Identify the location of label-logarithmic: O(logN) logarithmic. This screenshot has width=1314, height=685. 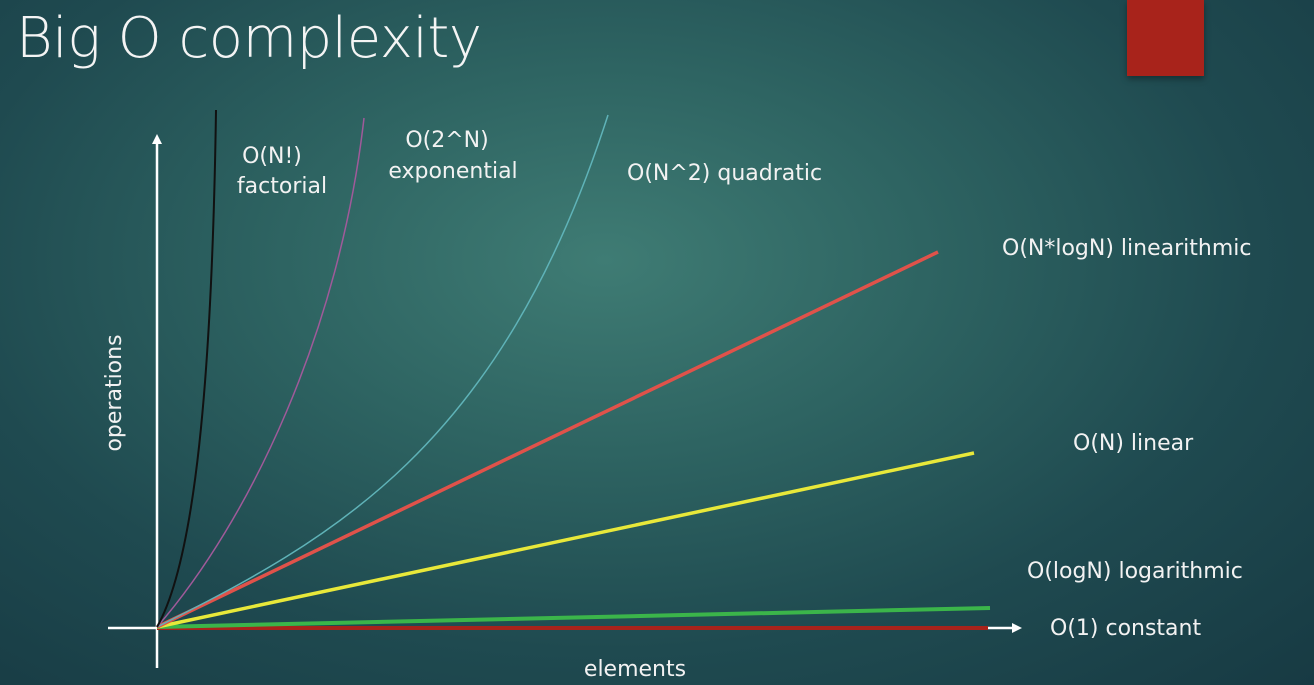
(1135, 571).